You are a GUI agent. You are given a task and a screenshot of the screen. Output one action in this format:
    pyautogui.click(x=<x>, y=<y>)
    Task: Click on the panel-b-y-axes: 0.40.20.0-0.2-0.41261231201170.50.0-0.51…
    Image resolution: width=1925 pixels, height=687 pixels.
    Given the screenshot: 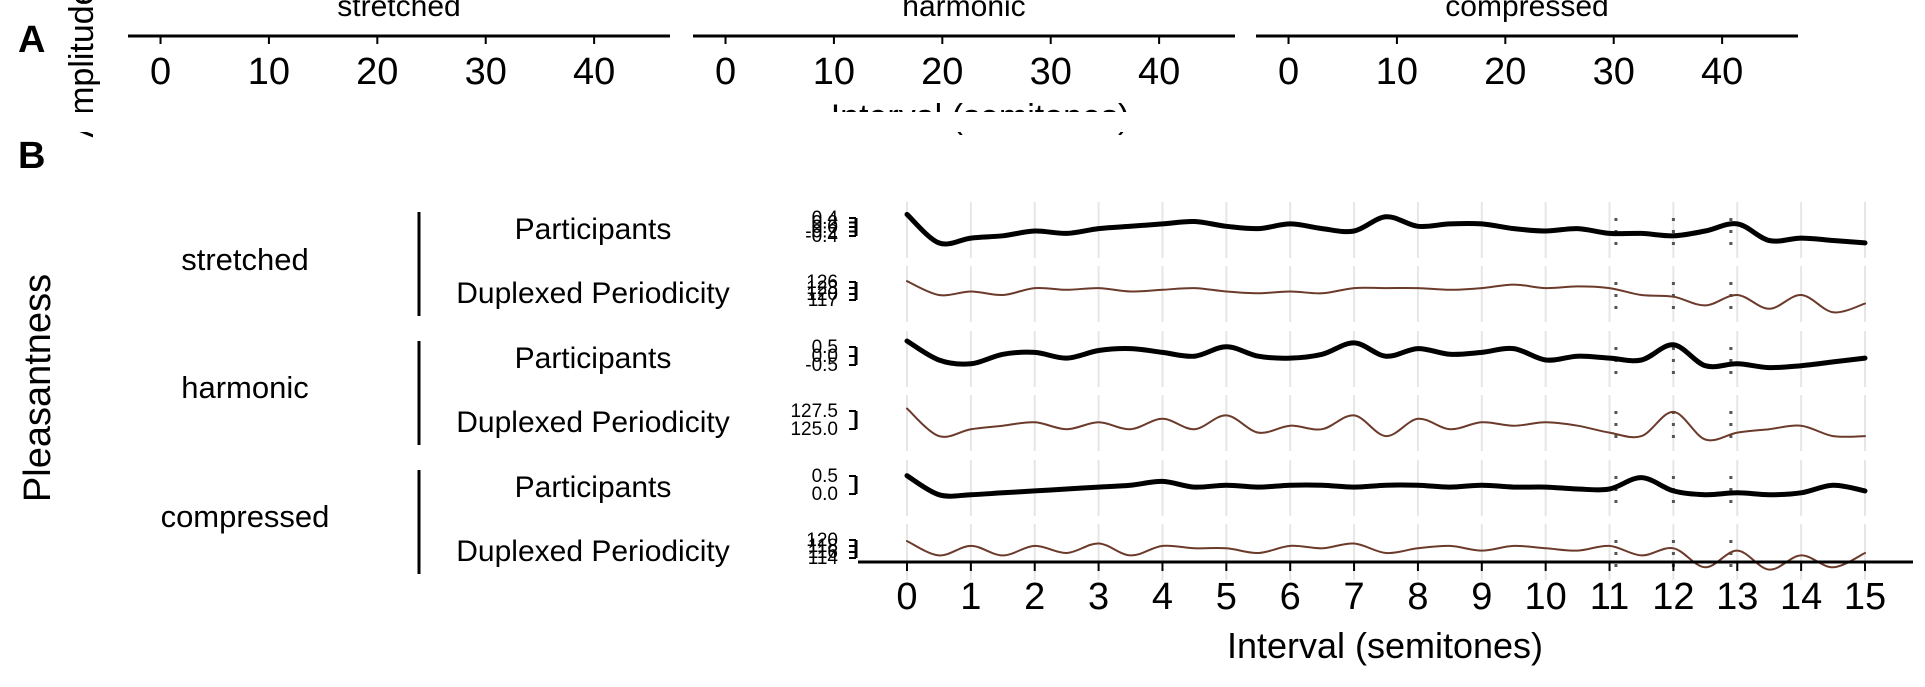 What is the action you would take?
    pyautogui.click(x=824, y=388)
    